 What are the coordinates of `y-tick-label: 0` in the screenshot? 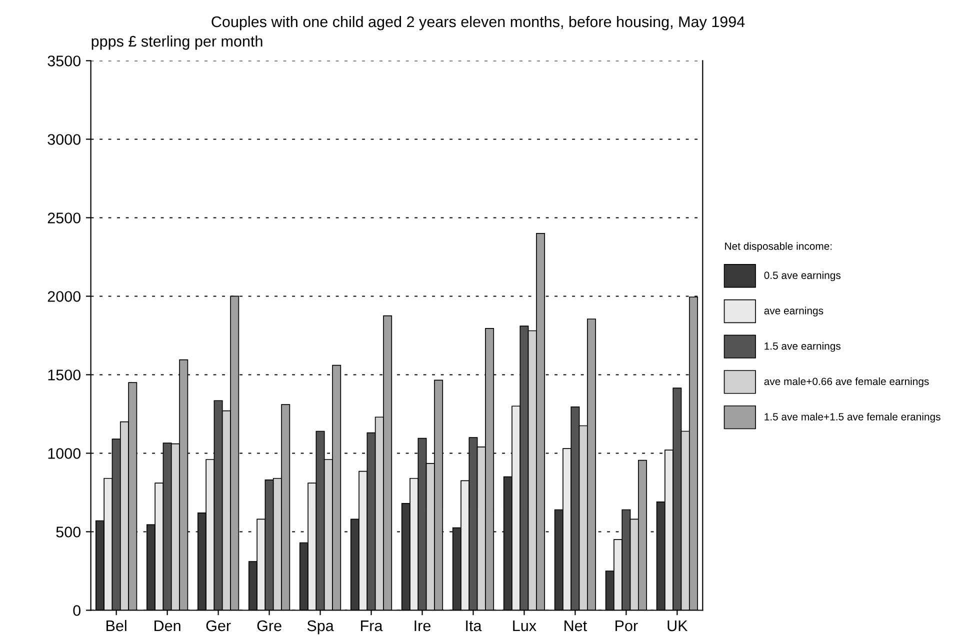 It's located at (76, 610).